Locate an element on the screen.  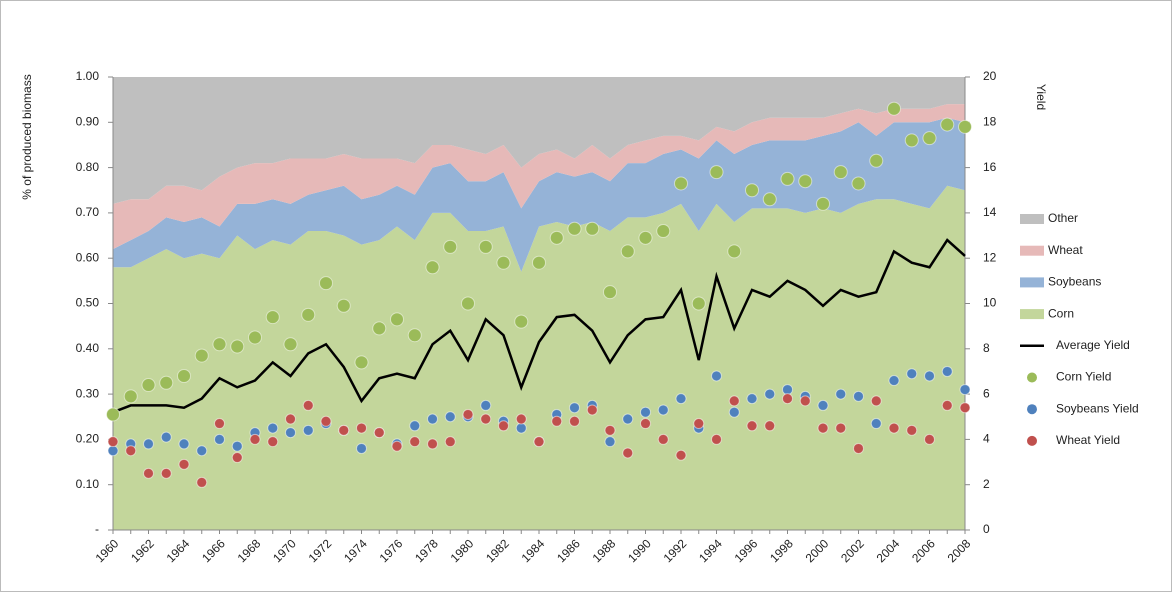
legend-label: Wheat Yield is located at coordinates (1088, 440).